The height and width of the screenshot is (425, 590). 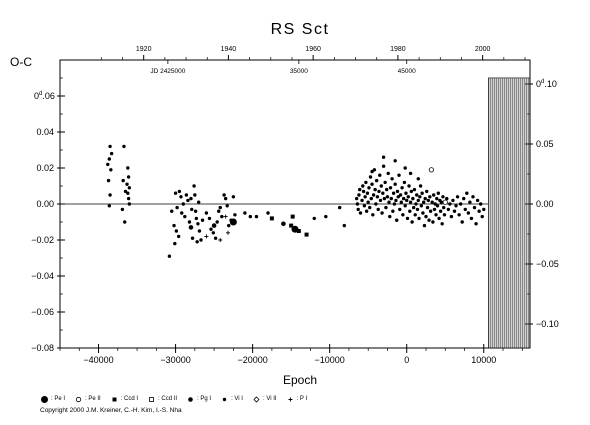 I want to click on hatched-region-box, so click(x=509, y=213).